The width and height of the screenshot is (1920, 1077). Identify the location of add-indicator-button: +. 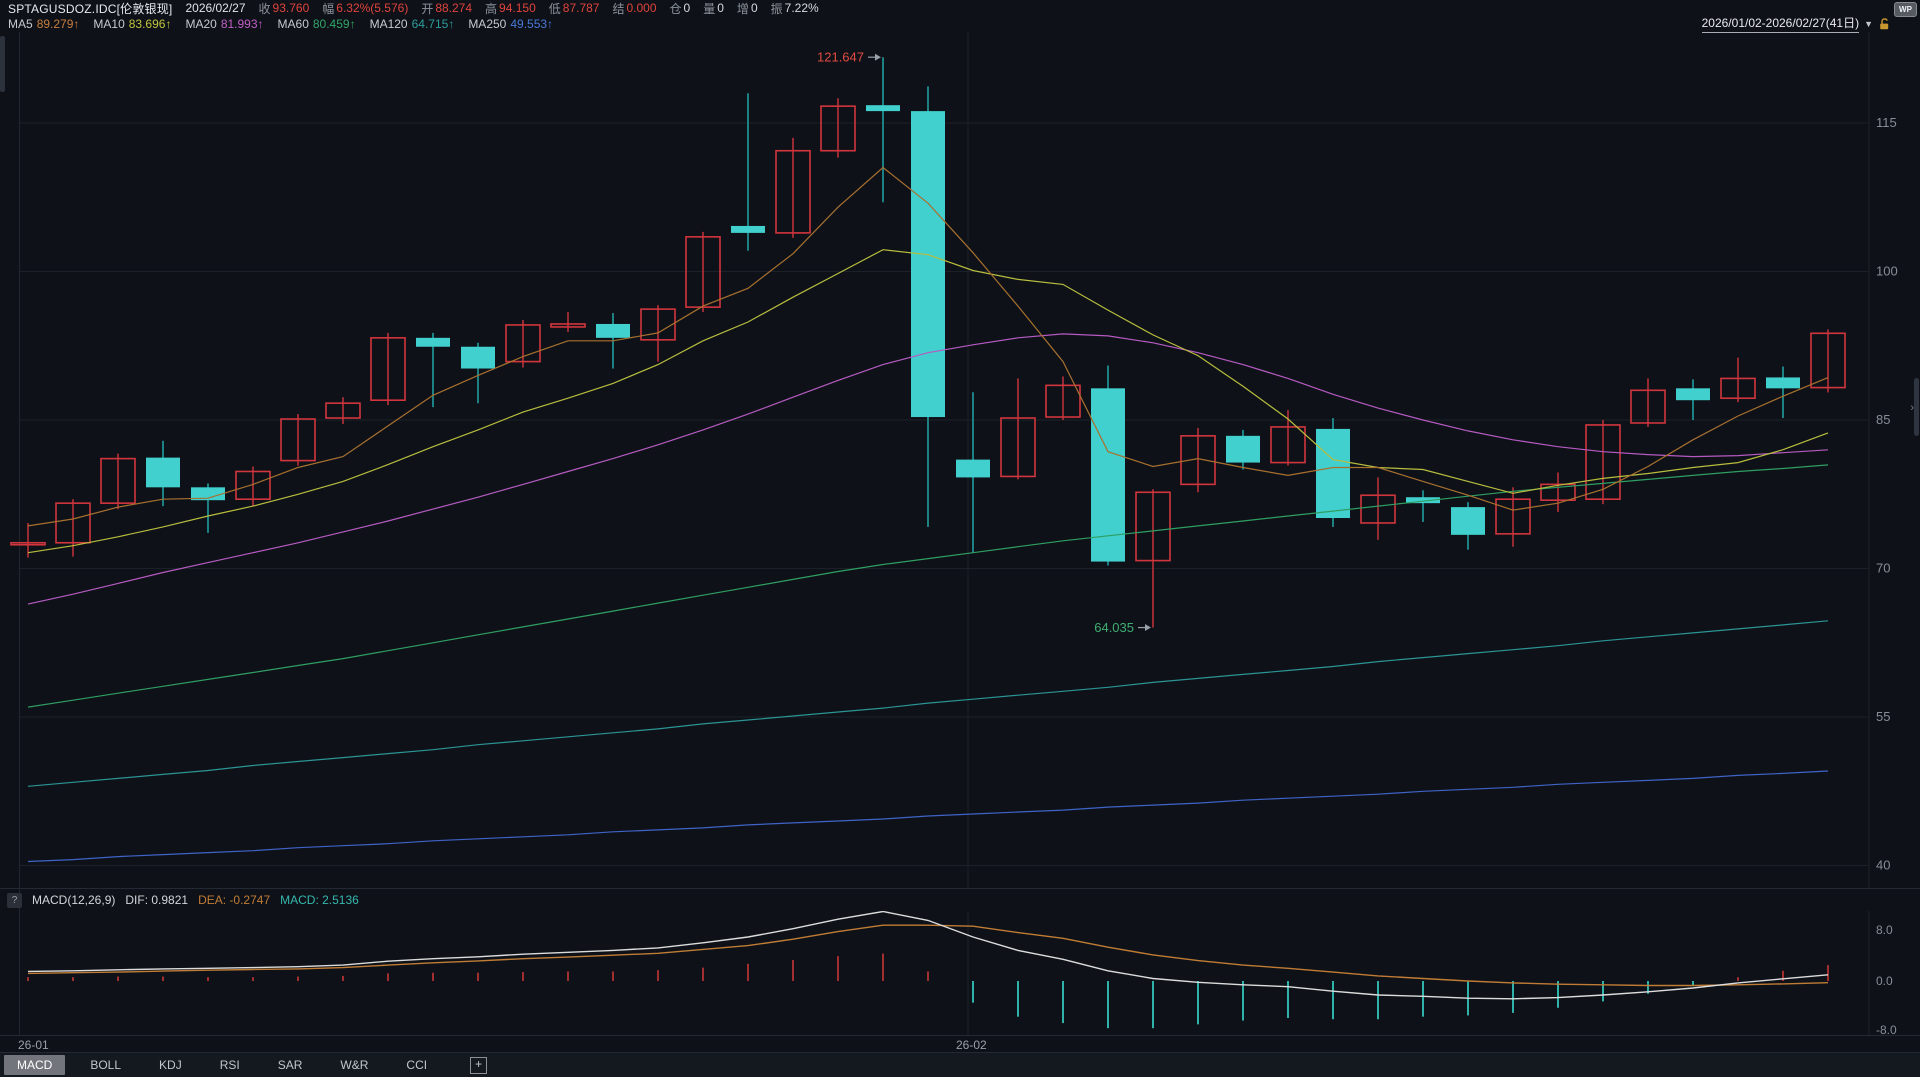
(479, 1065).